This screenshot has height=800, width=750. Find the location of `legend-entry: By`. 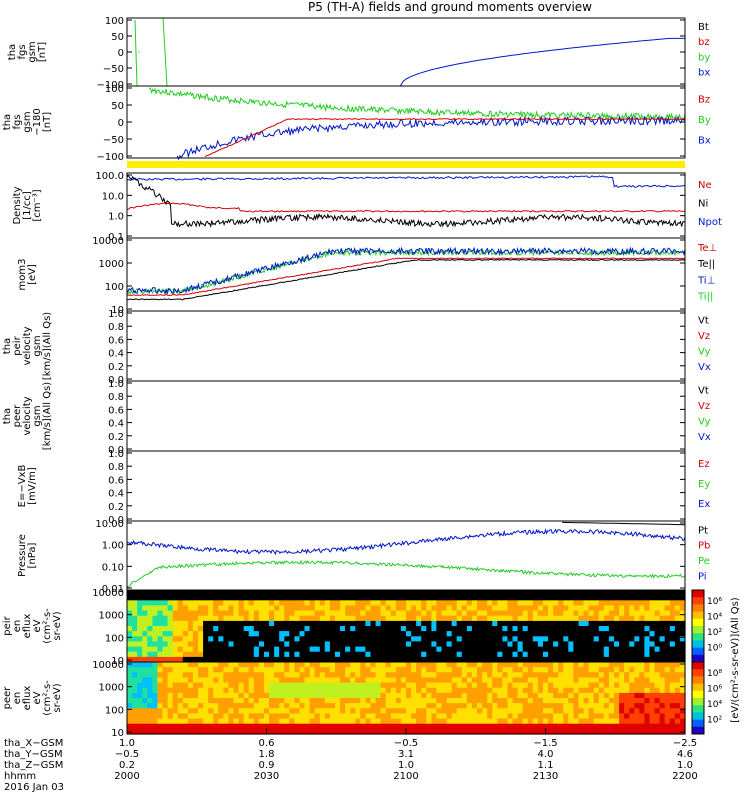

legend-entry: By is located at coordinates (704, 120).